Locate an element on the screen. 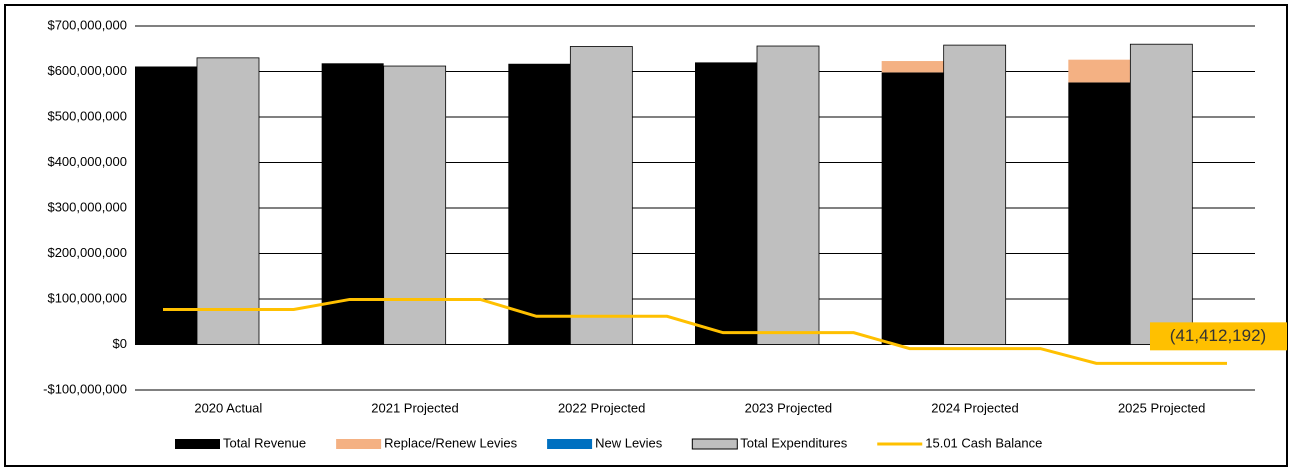  legend-label: Total Expenditures is located at coordinates (793, 442).